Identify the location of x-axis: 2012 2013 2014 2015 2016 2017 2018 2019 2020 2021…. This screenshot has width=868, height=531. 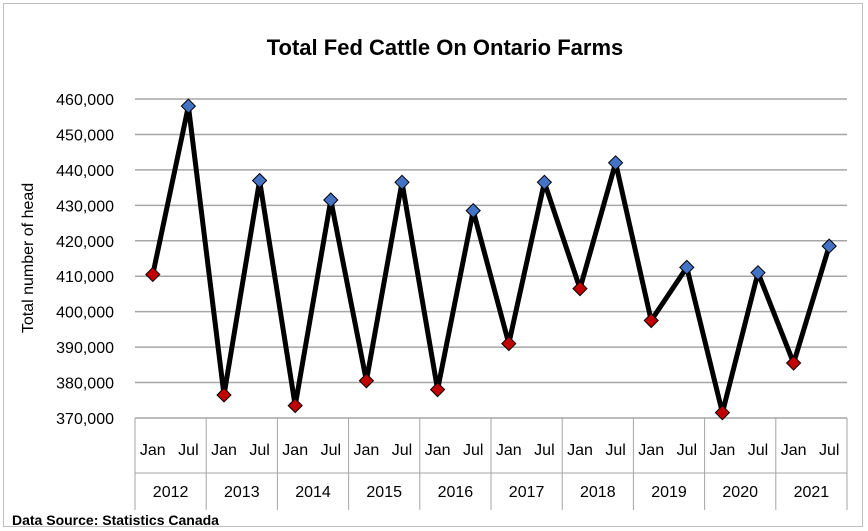
(491, 464).